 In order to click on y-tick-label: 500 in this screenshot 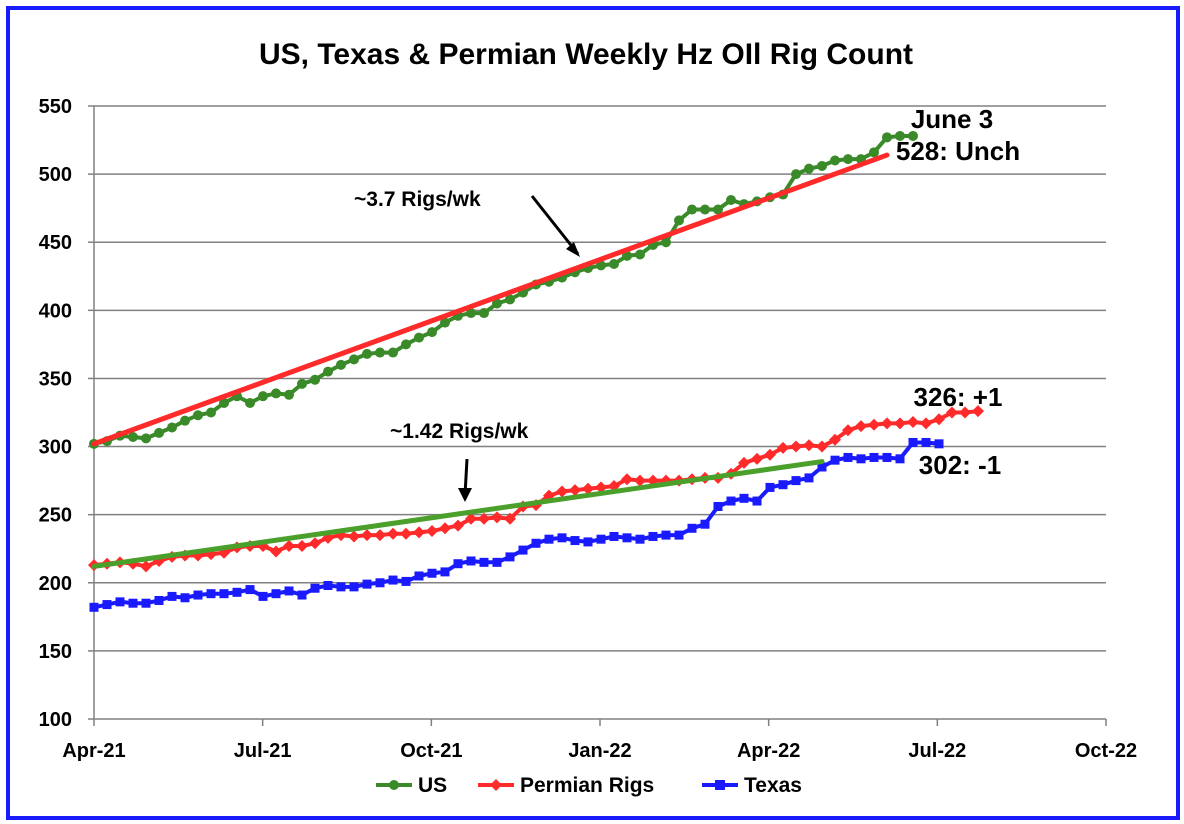, I will do `click(55, 175)`.